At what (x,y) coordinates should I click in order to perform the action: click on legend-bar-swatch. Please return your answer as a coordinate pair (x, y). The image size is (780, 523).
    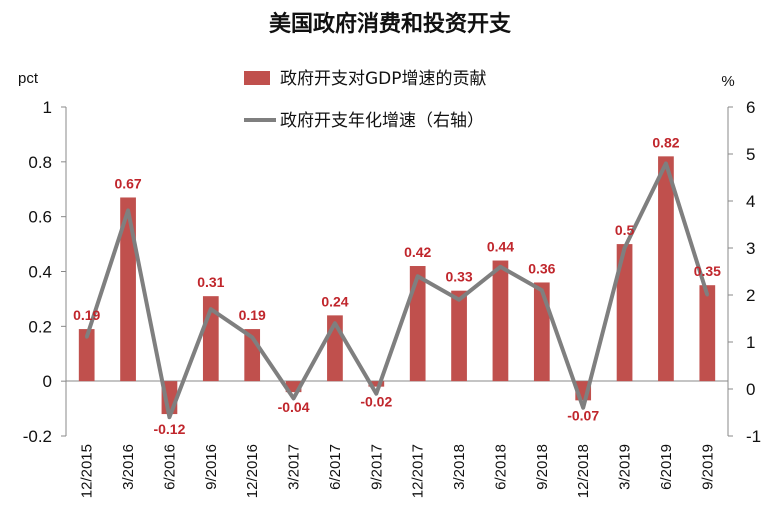
    Looking at the image, I should click on (257, 78).